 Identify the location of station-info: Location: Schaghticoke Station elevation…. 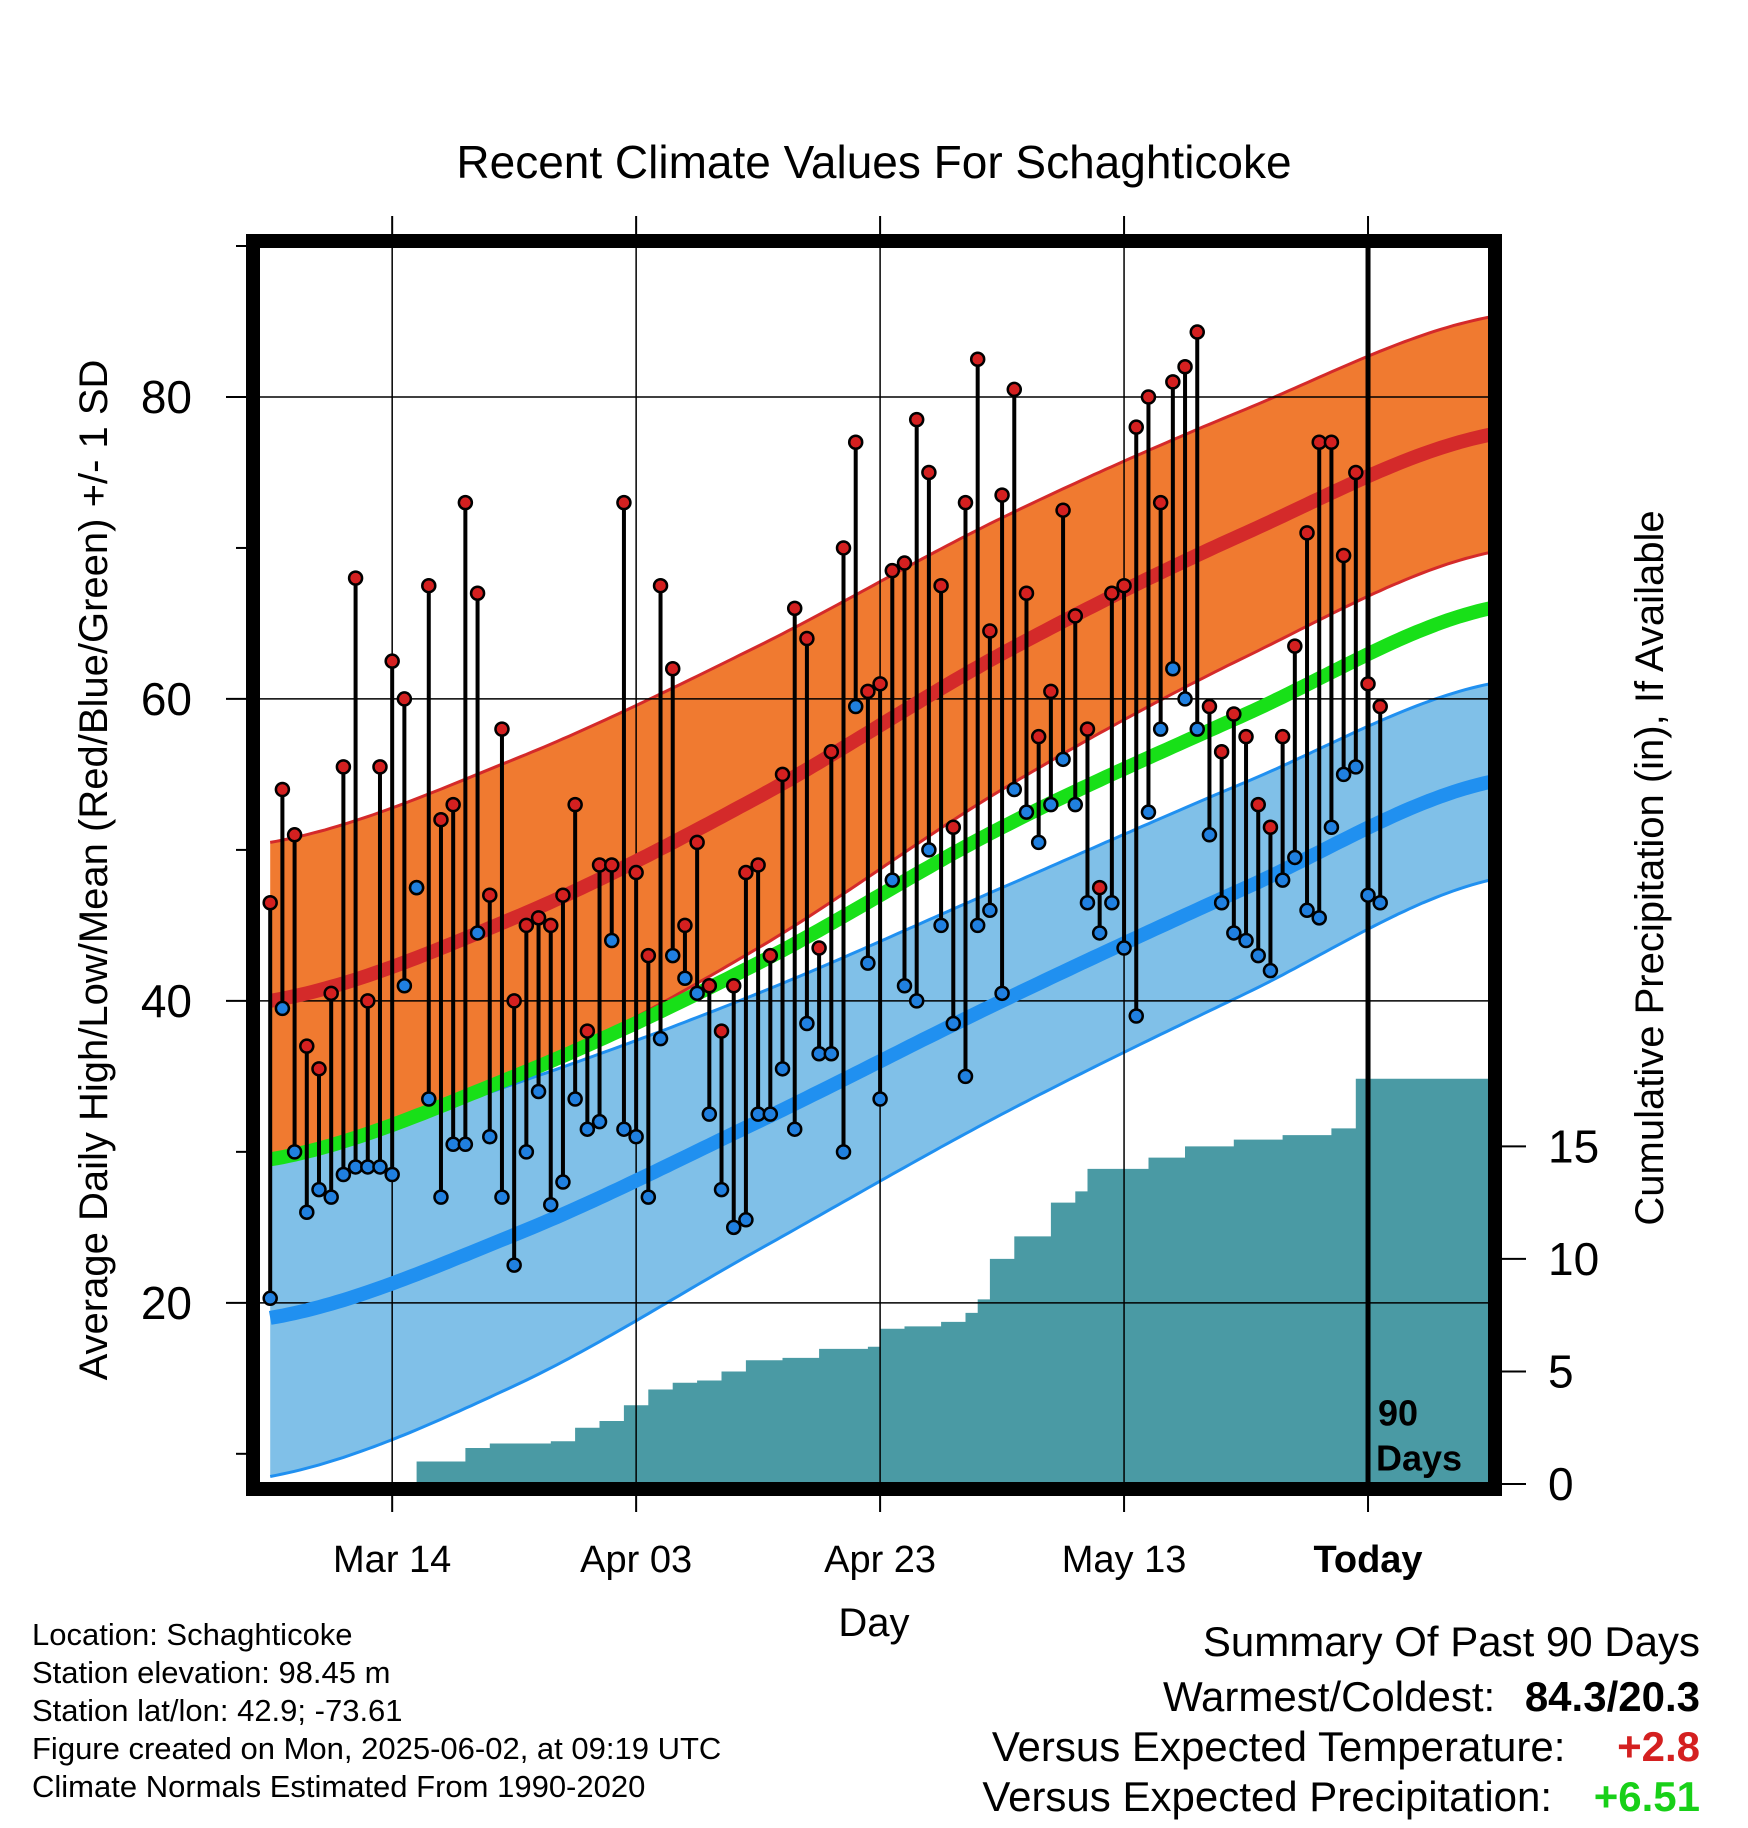
(376, 1711).